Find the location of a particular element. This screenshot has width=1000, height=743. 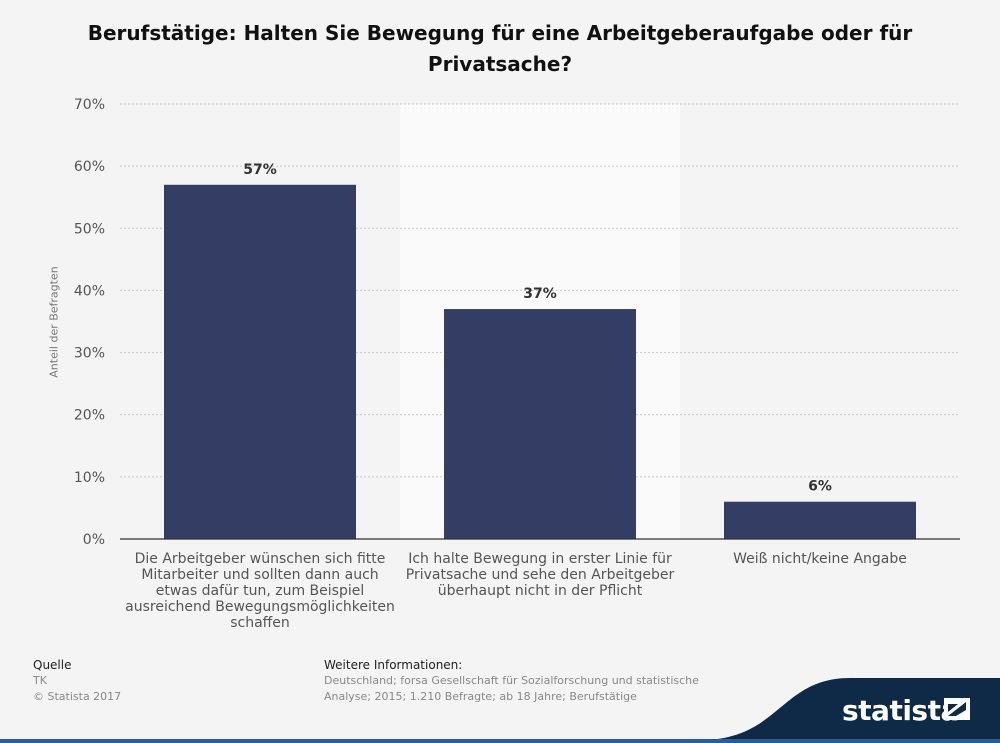

y-tick-label: 0% is located at coordinates (94, 540).